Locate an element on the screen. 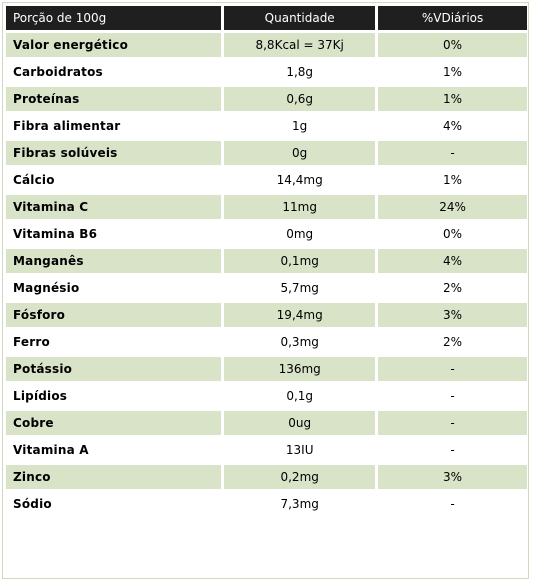  daily-value-cell: 24% is located at coordinates (452, 207).